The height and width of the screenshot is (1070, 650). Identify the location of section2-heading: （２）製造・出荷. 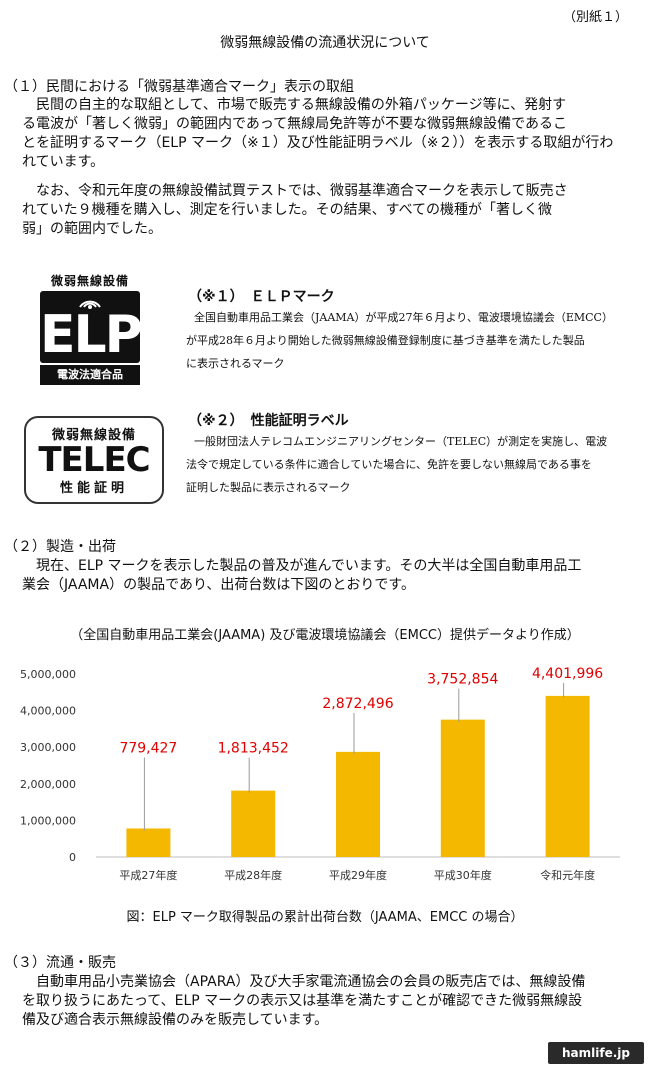
(60, 547).